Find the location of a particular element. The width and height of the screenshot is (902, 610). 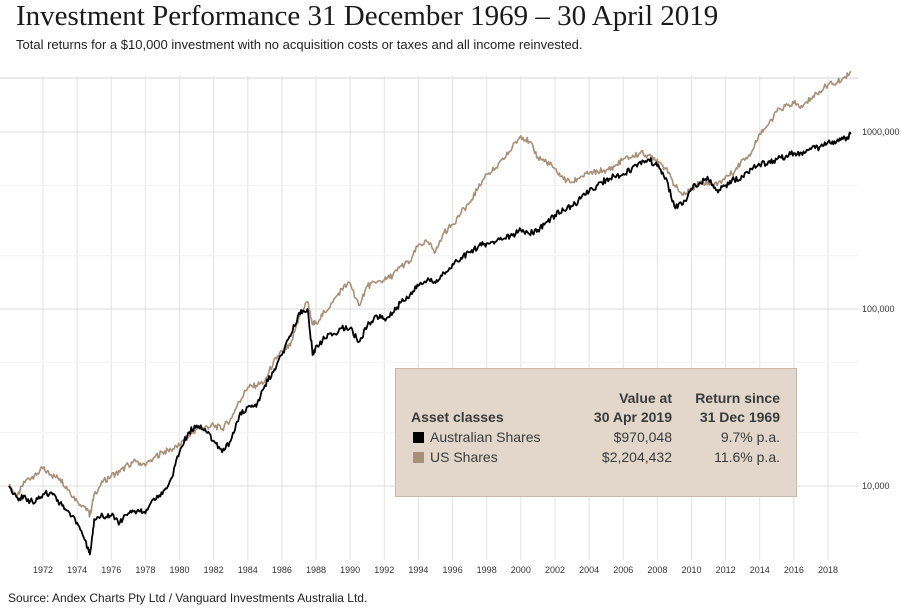

x-tick-label: 1990 is located at coordinates (350, 570).